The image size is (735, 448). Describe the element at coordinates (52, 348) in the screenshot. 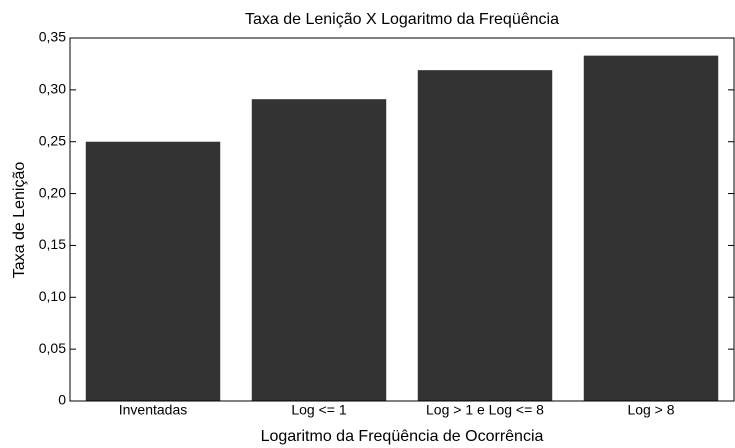

I see `y-tick-label: 0,05` at that location.